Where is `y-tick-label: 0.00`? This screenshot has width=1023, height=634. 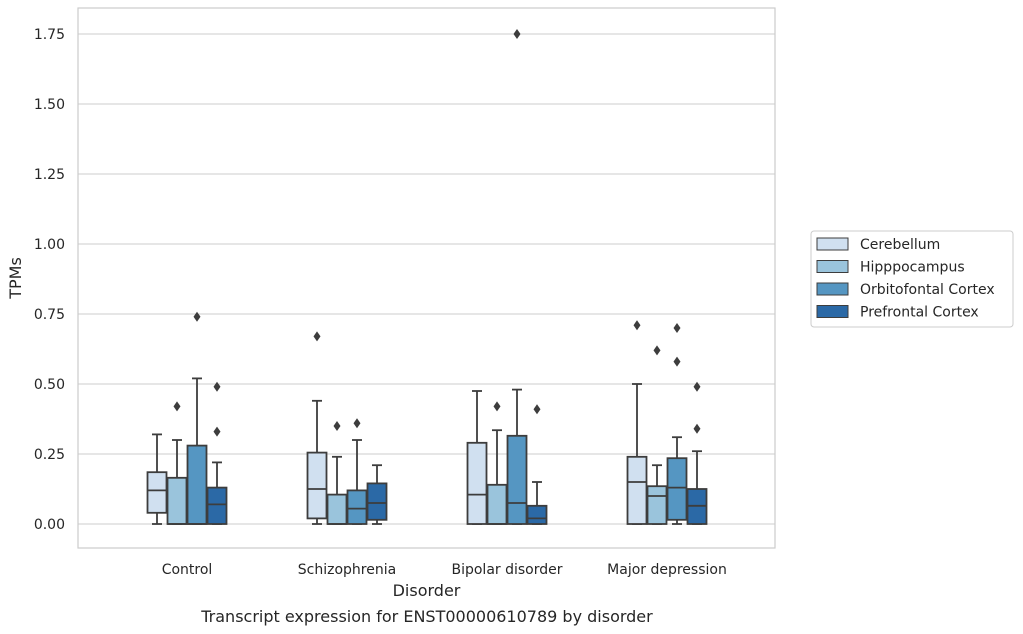
y-tick-label: 0.00 is located at coordinates (49, 525).